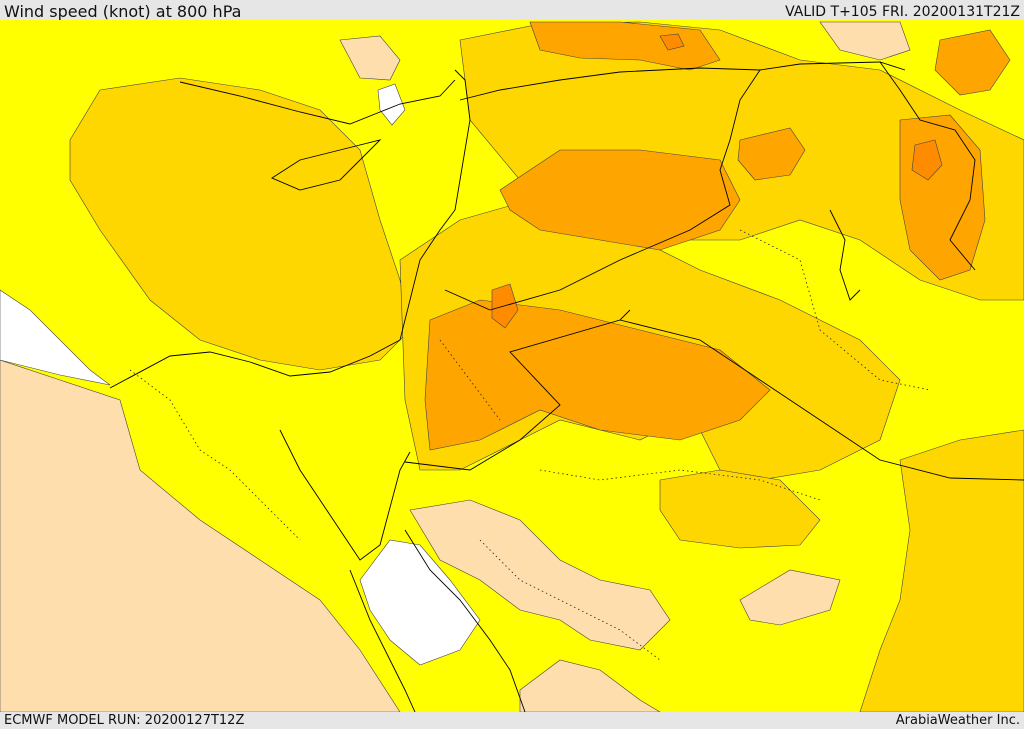  What do you see at coordinates (620, 200) in the screenshot?
I see `wind-field-strong-syria` at bounding box center [620, 200].